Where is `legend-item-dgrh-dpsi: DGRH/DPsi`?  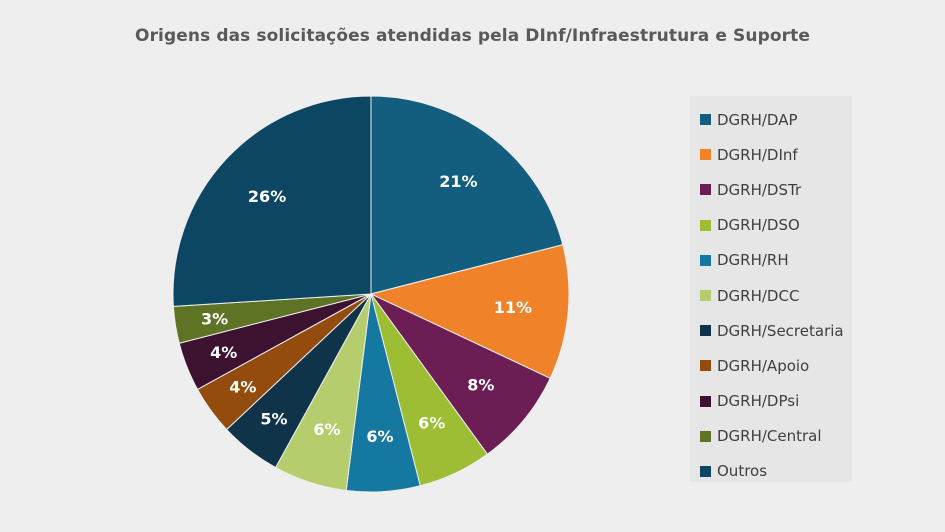
legend-item-dgrh-dpsi: DGRH/DPsi is located at coordinates (771, 401).